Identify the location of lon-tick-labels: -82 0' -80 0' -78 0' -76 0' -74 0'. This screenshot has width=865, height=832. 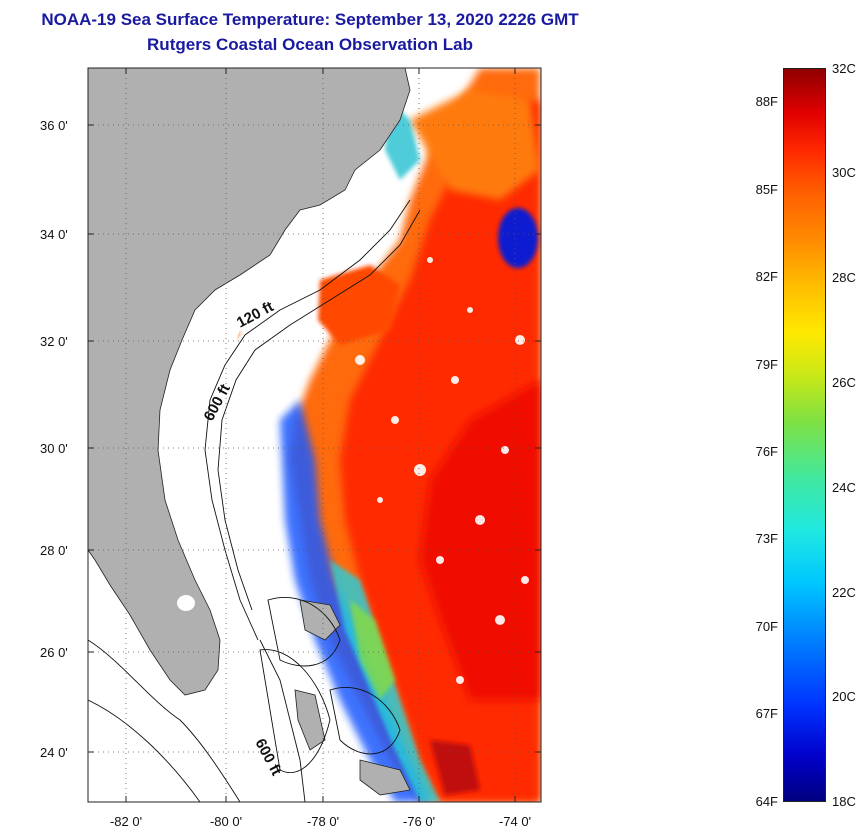
(320, 821).